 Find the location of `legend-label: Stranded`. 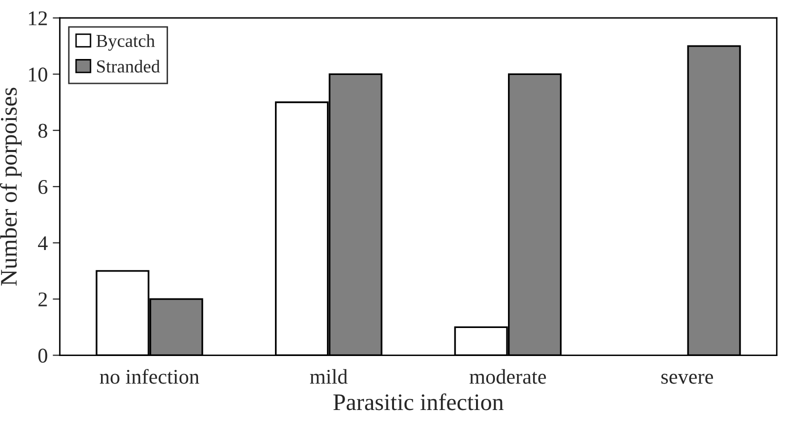

legend-label: Stranded is located at coordinates (128, 66).